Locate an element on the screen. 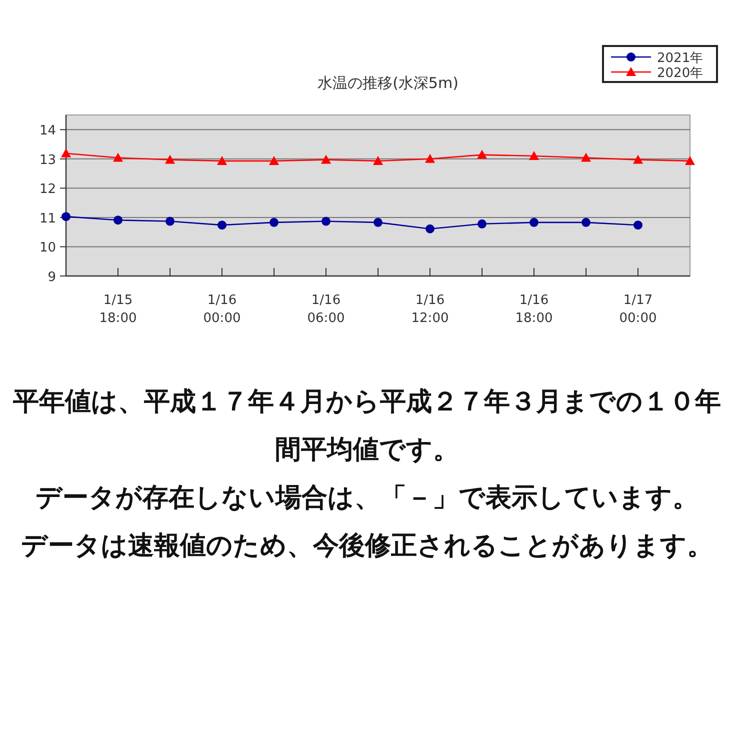  y-tick-label: 9 is located at coordinates (52, 277).